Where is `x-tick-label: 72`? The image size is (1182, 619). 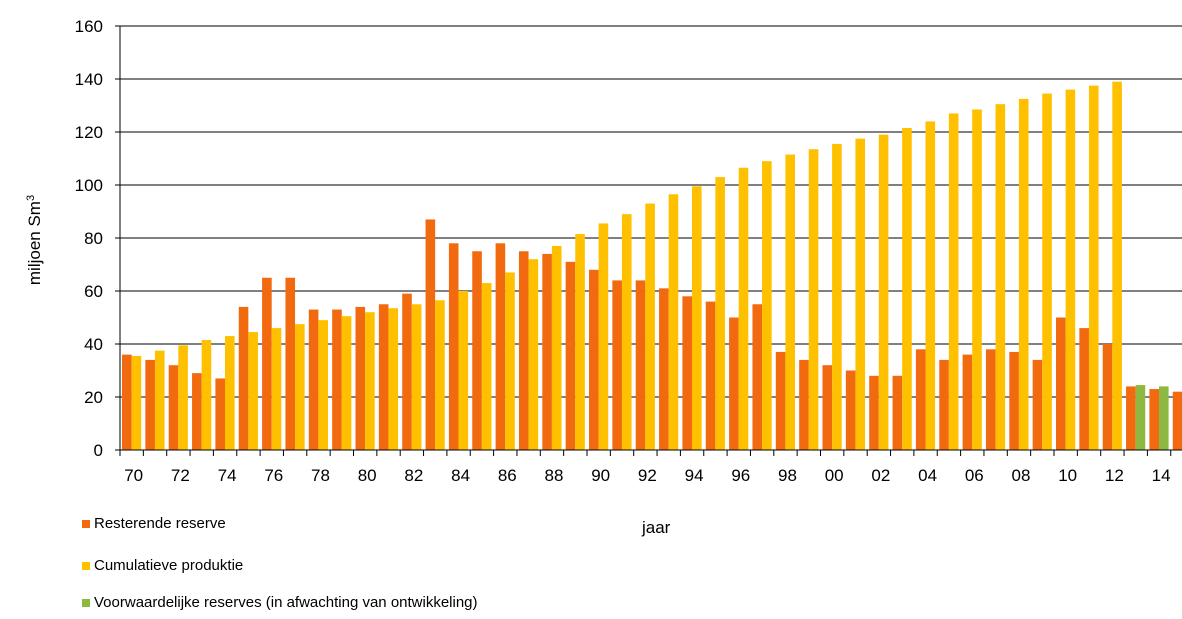
x-tick-label: 72 is located at coordinates (180, 475).